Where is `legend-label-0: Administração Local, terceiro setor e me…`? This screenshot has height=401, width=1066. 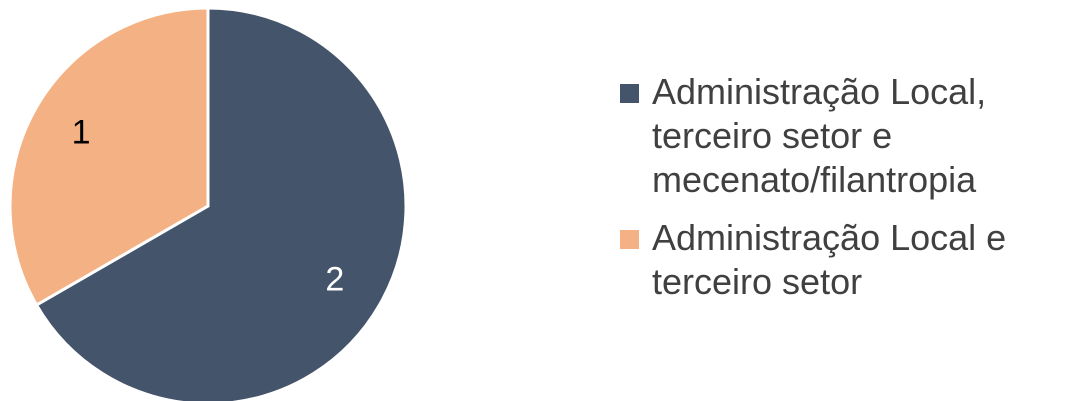 legend-label-0: Administração Local, terceiro setor e me… is located at coordinates (819, 135).